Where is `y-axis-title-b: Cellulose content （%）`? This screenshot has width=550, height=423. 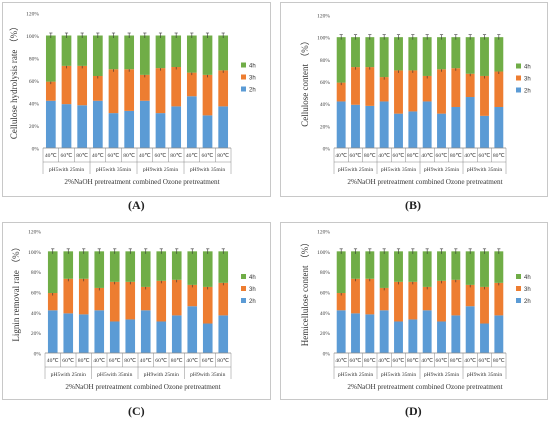
y-axis-title-b: Cellulose content （%） is located at coordinates (305, 81).